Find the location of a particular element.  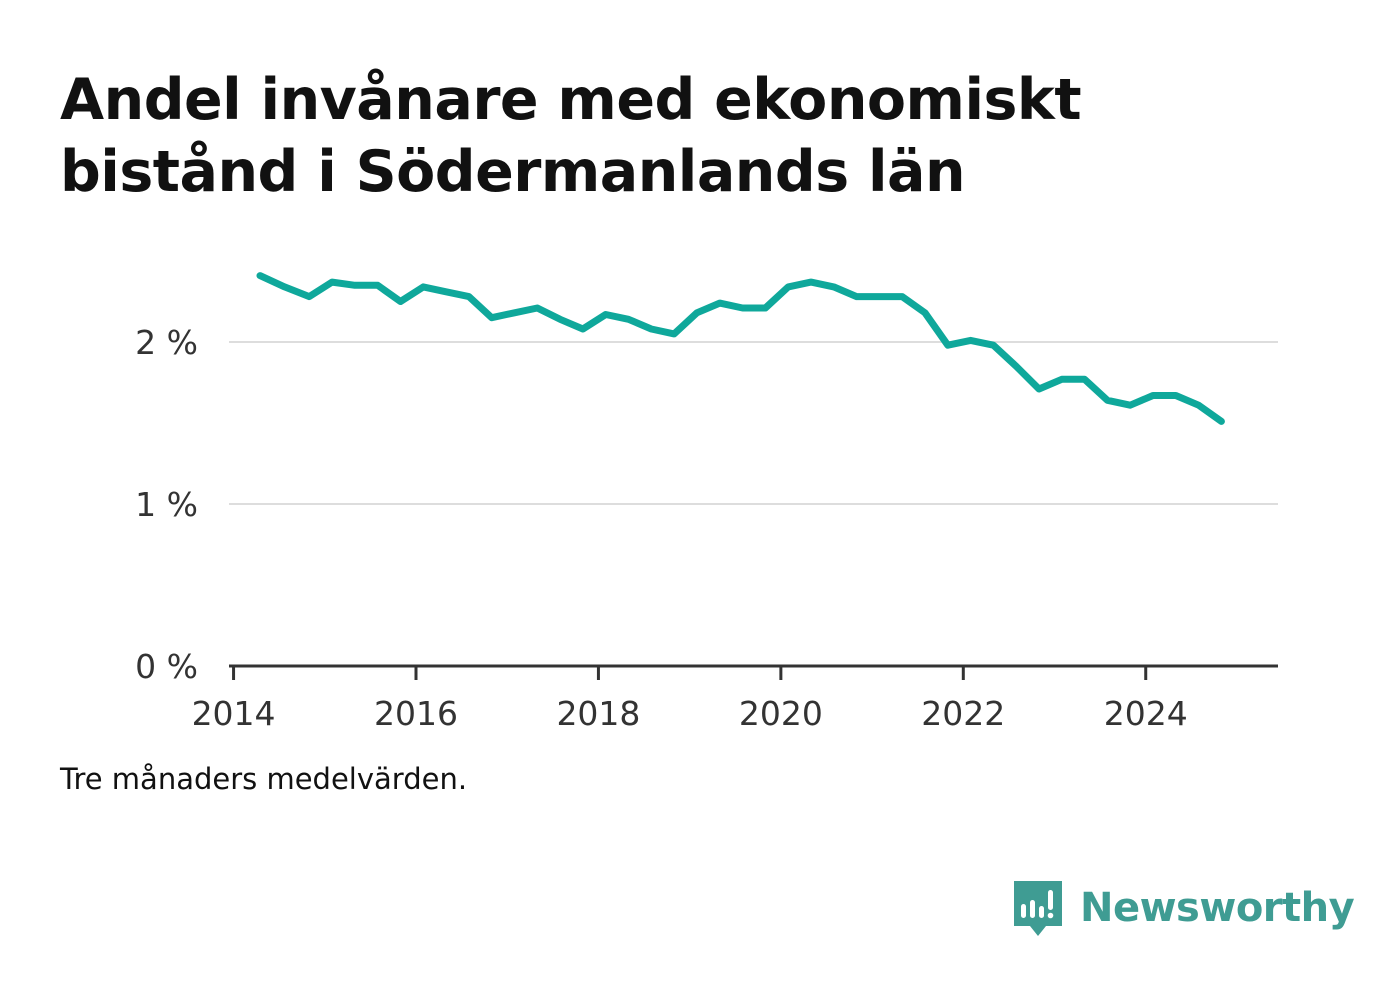

x-tick-label: 2018 is located at coordinates (598, 713).